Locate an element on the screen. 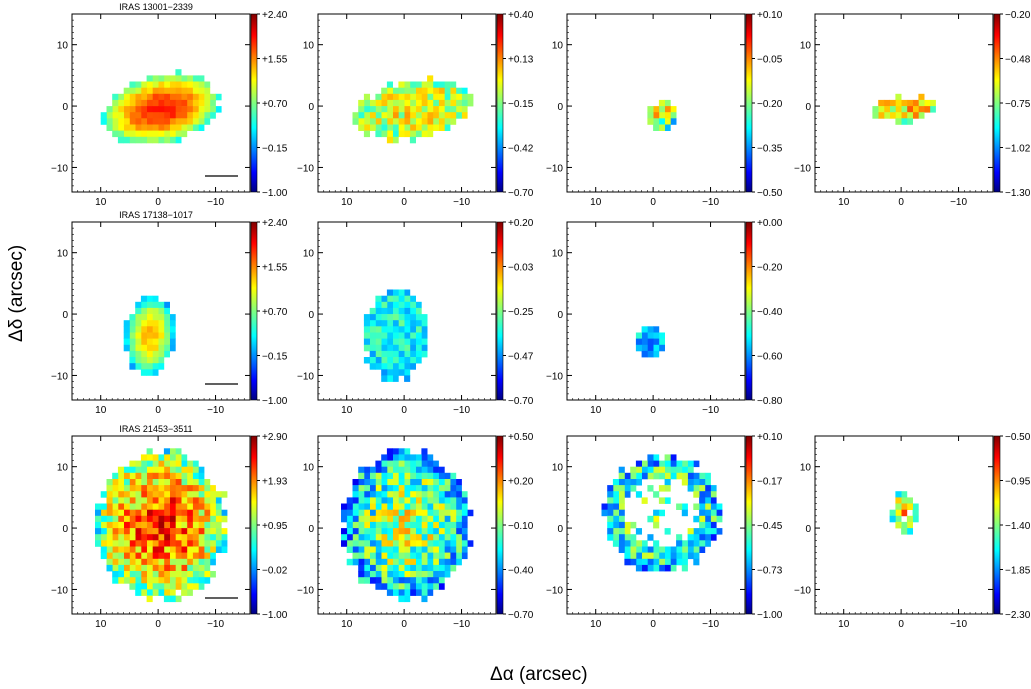 Image resolution: width=1031 pixels, height=689 pixels. panel-title: IRAS 13001−2339 is located at coordinates (156, 7).